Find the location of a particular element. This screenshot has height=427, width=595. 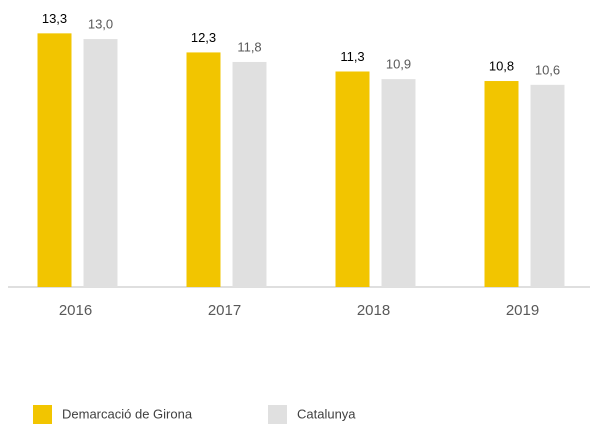

legend-label: Demarcació de Girona is located at coordinates (127, 413).